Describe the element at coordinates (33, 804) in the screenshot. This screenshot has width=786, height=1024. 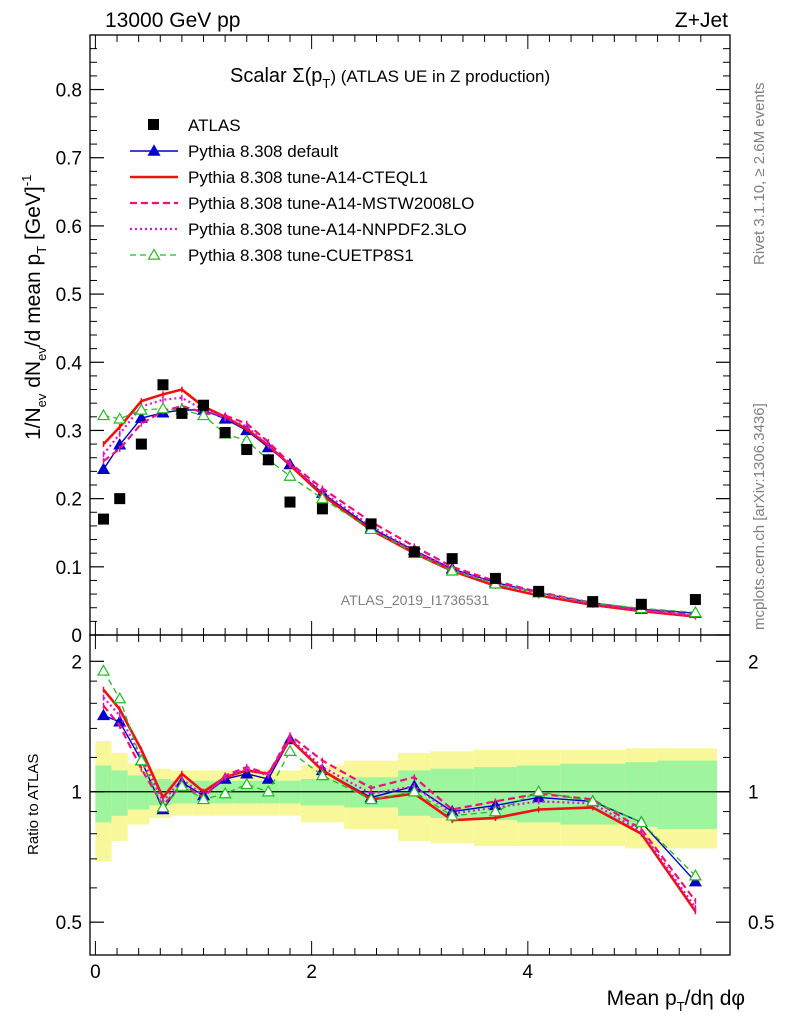
I see `y-axis-label-ratio: Ratio to ATLAS` at that location.